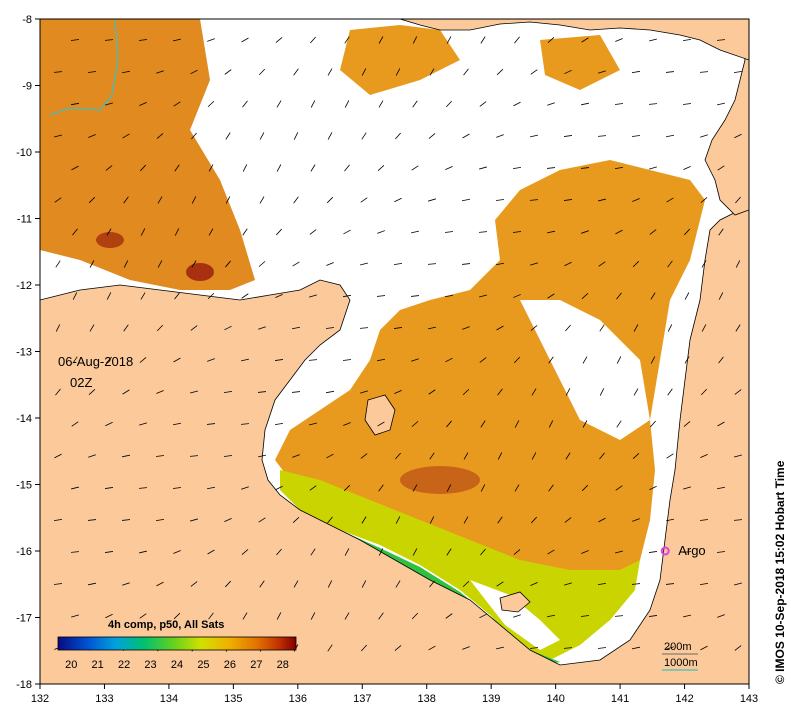 This screenshot has height=716, width=791. I want to click on colorbar-label: 27, so click(256, 665).